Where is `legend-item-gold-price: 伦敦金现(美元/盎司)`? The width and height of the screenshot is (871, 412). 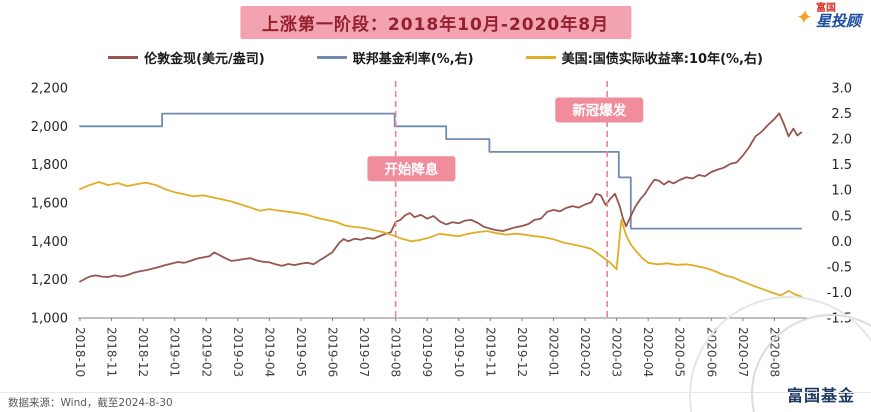
legend-item-gold-price: 伦敦金现(美元/盎司) is located at coordinates (186, 57).